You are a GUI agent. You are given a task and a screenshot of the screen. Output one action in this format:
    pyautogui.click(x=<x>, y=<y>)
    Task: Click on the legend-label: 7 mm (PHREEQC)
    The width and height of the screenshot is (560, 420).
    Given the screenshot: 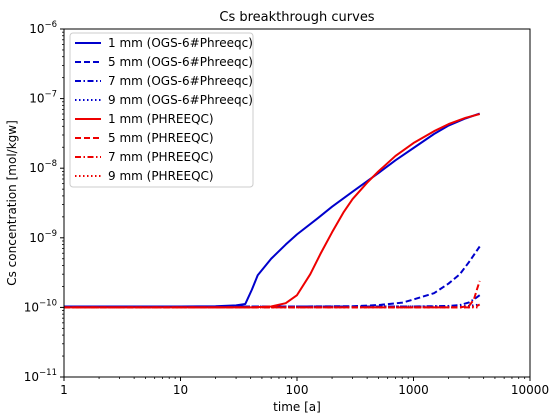 What is the action you would take?
    pyautogui.click(x=161, y=157)
    